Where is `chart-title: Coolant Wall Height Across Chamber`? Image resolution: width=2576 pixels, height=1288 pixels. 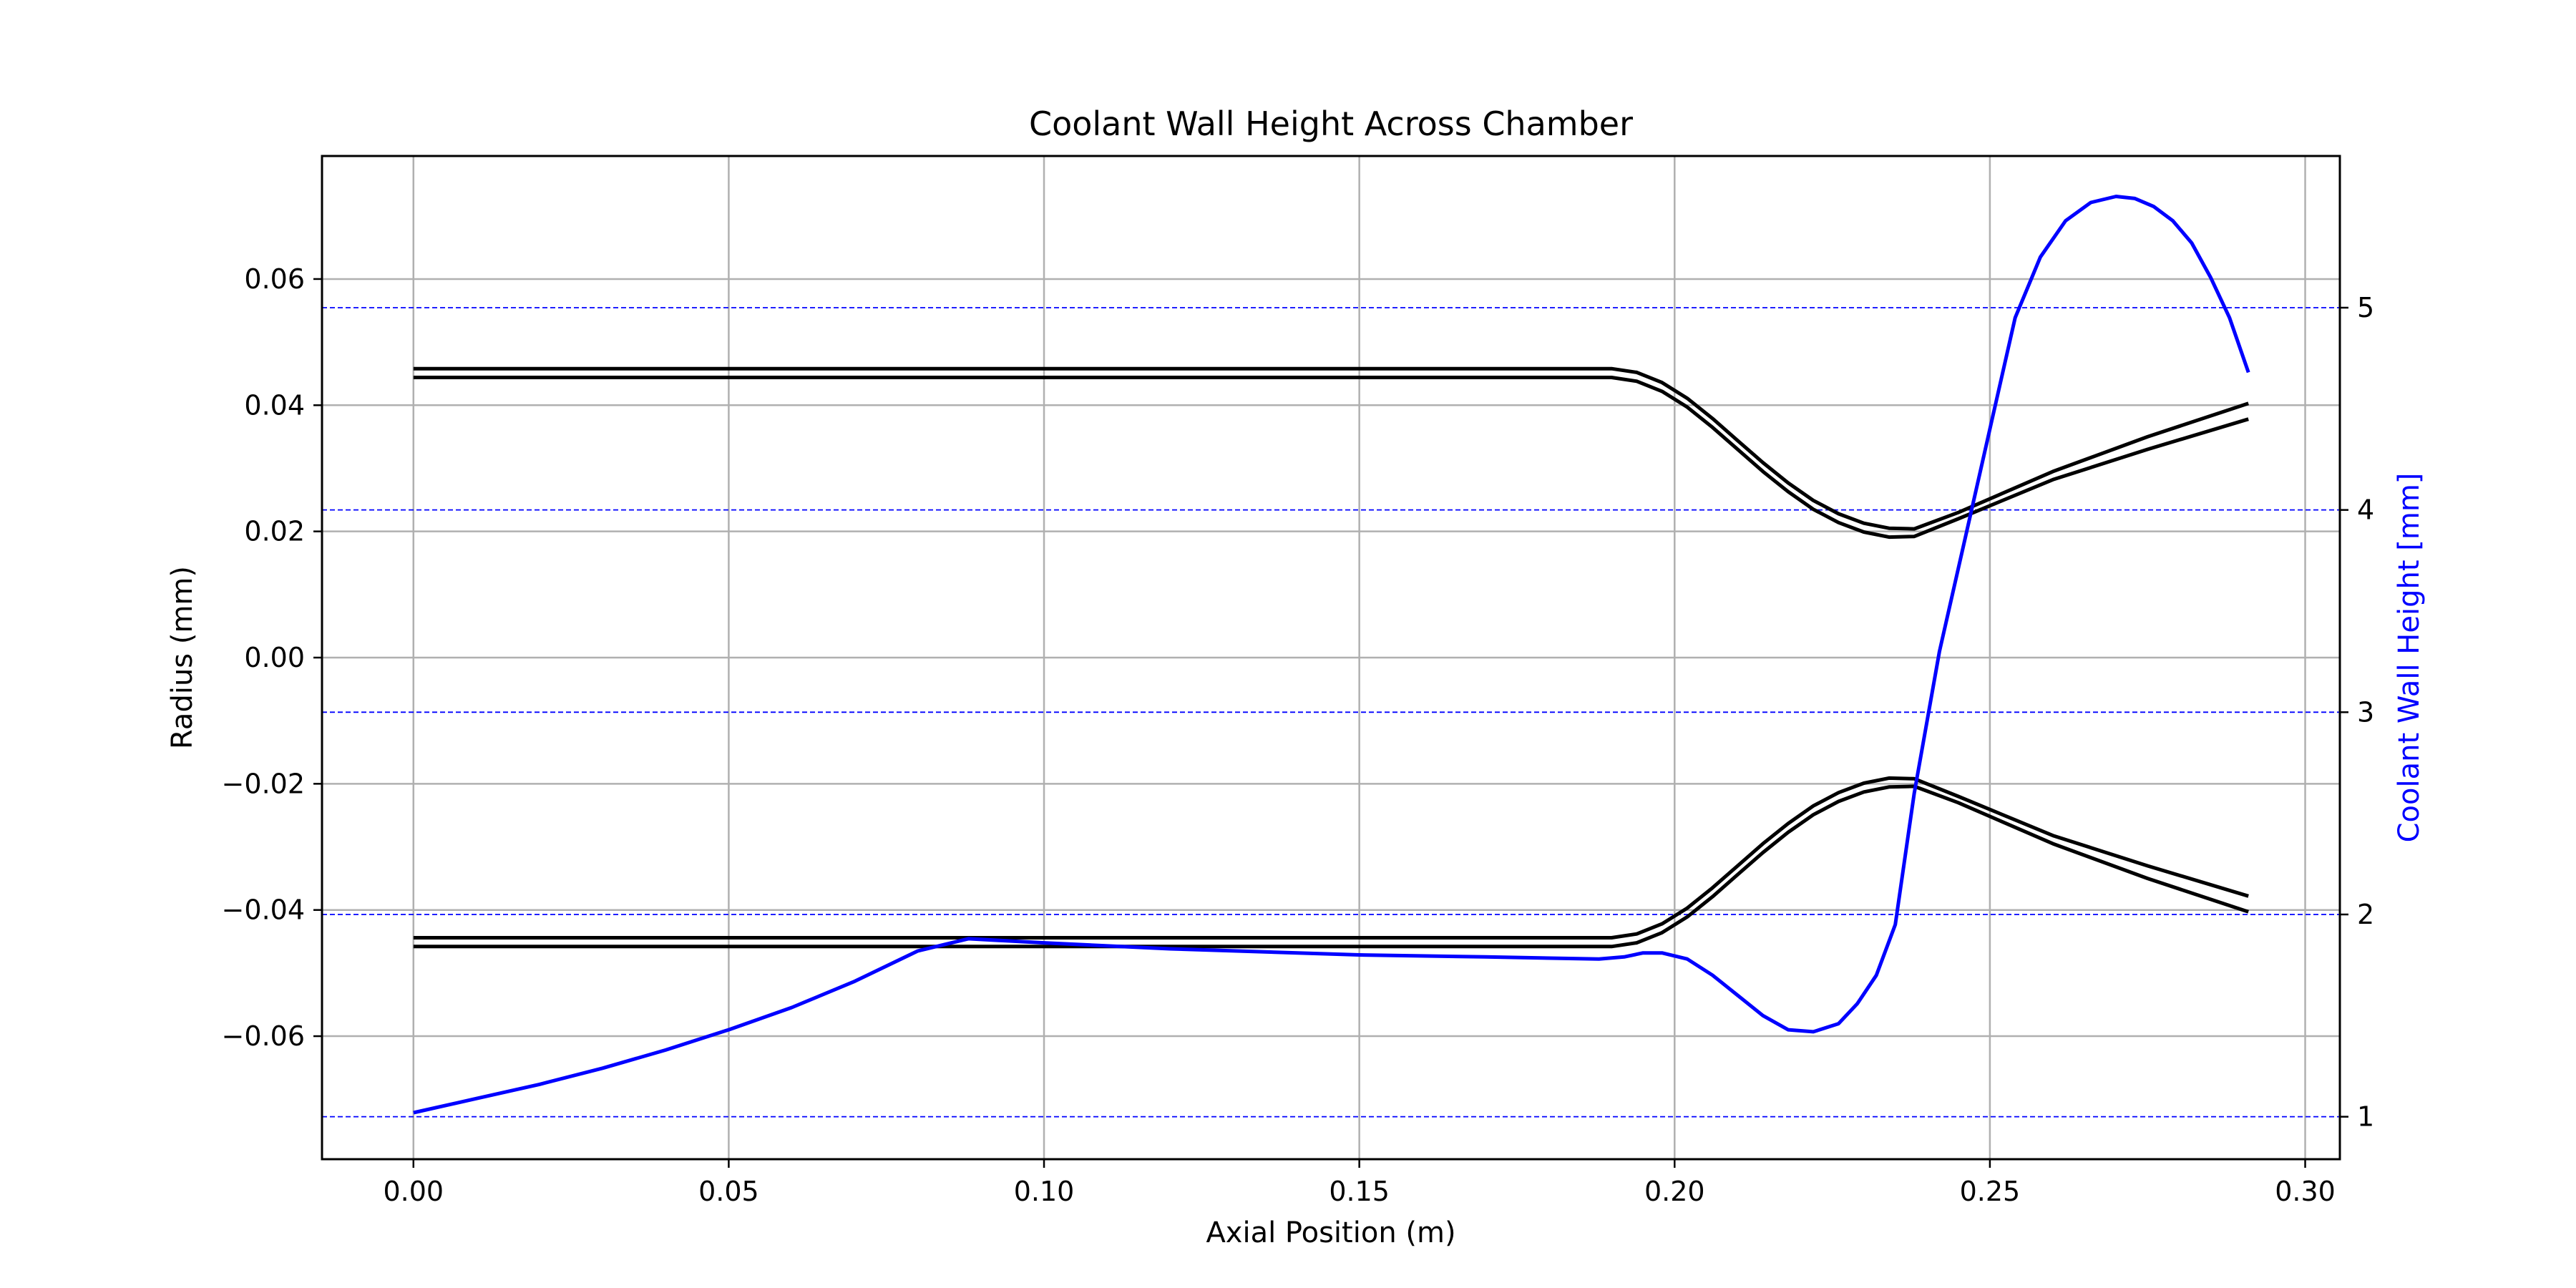
chart-title: Coolant Wall Height Across Chamber is located at coordinates (1331, 123).